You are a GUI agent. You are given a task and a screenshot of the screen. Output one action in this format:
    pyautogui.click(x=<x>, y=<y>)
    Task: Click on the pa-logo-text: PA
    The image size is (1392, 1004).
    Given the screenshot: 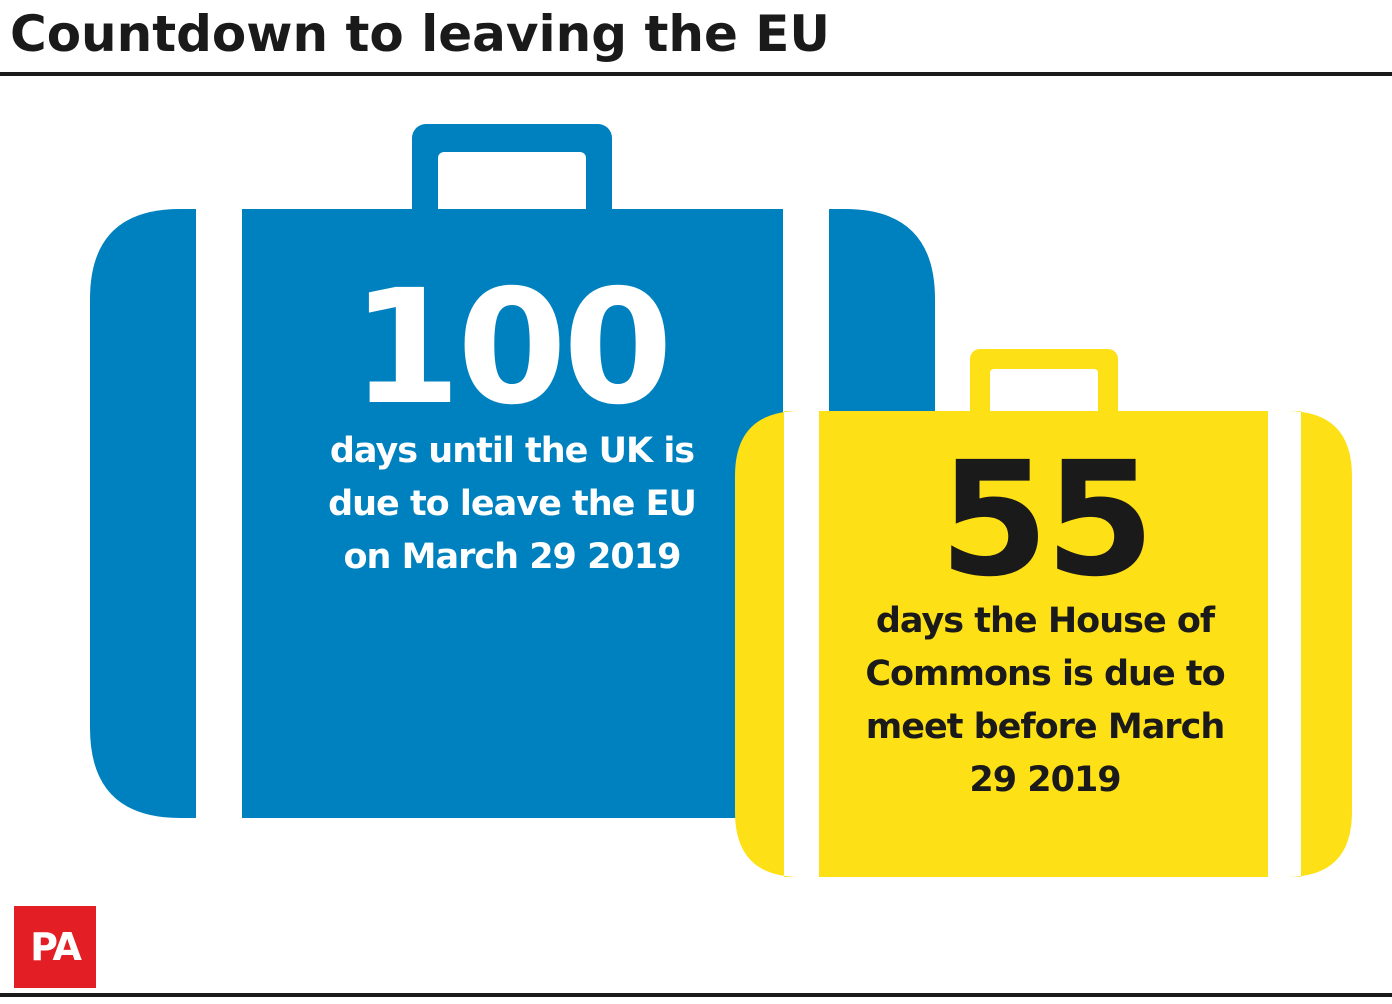 What is the action you would take?
    pyautogui.click(x=56, y=947)
    